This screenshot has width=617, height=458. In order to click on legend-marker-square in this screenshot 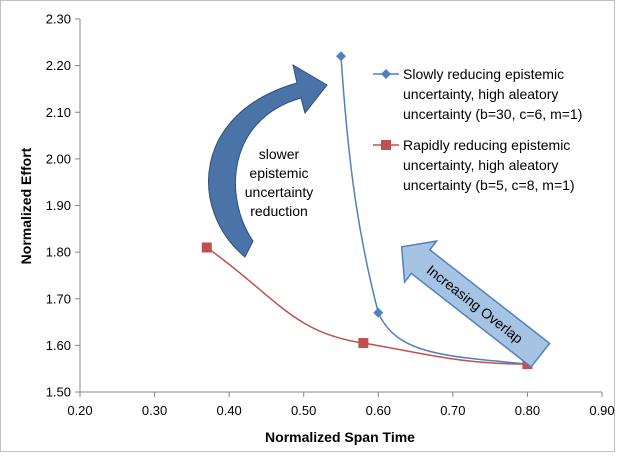, I will do `click(386, 145)`.